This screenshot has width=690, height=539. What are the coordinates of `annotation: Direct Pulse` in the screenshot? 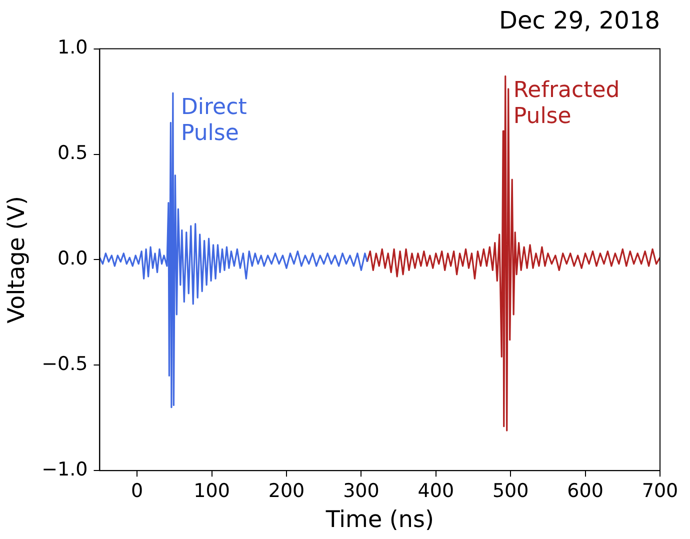 It's located at (214, 120).